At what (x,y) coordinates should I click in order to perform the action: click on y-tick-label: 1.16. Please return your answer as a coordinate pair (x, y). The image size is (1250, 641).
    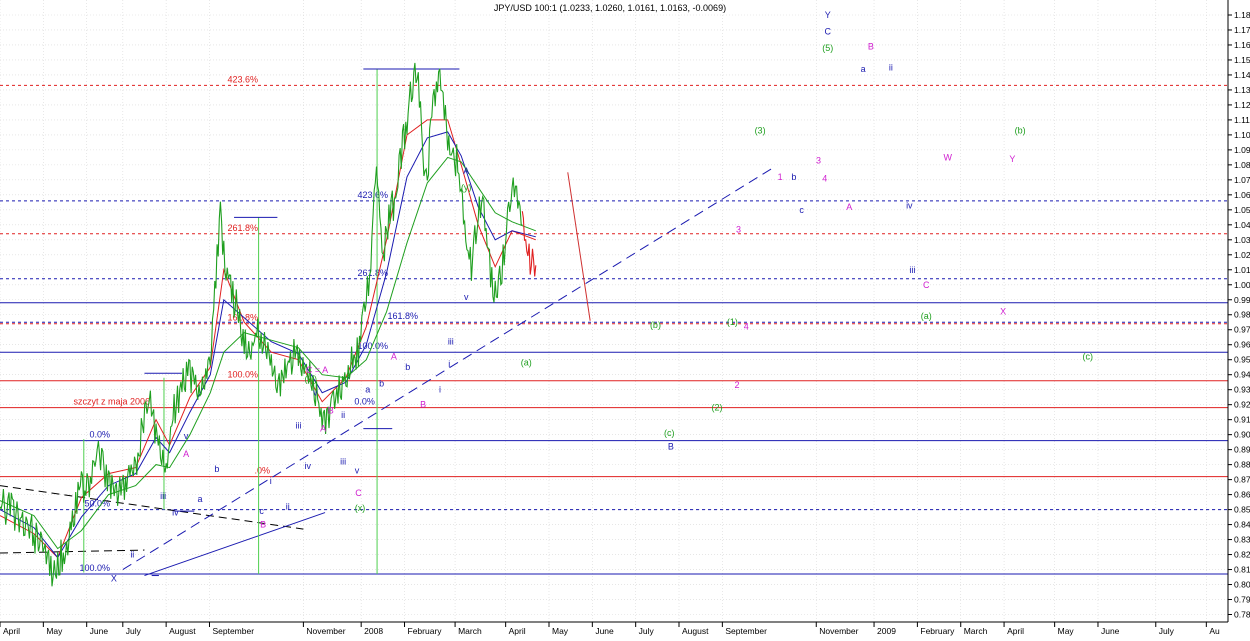
    Looking at the image, I should click on (1242, 45).